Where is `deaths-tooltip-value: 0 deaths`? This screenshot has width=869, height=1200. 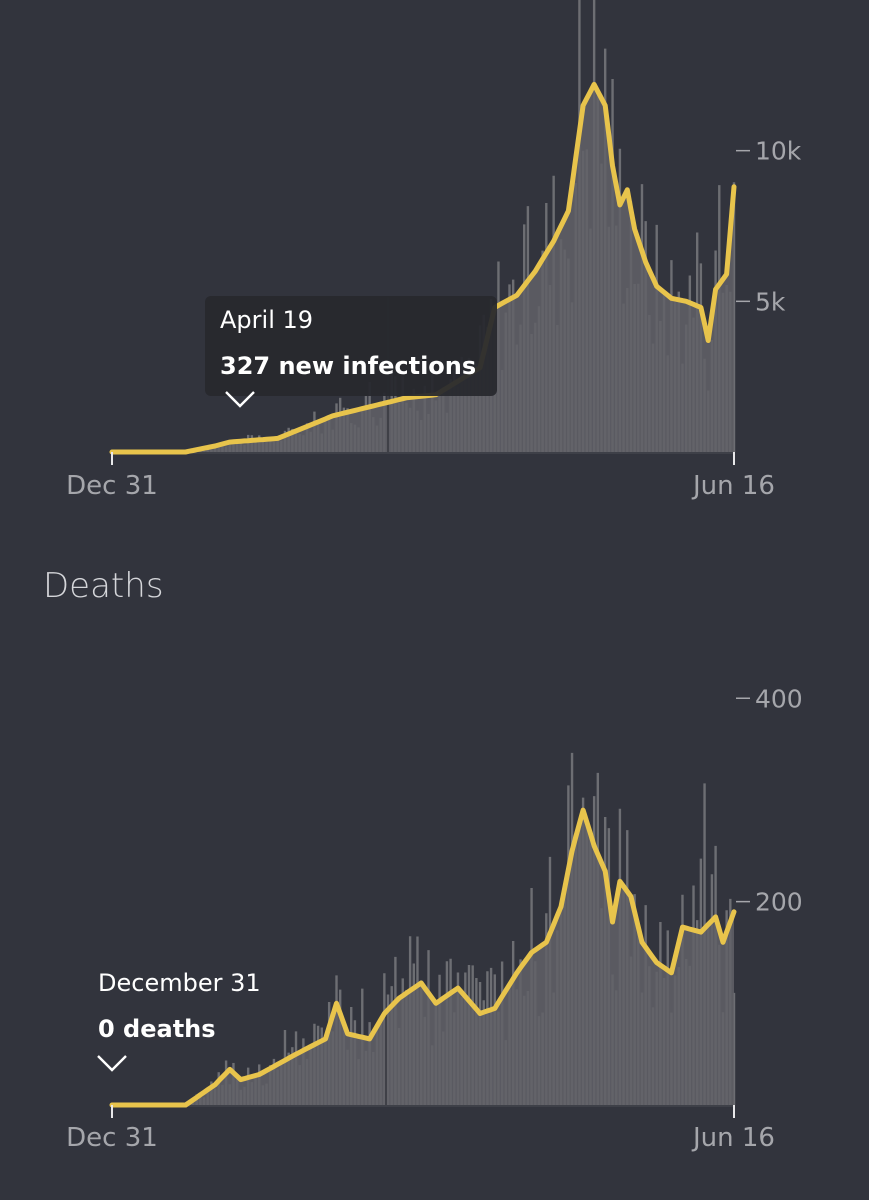
deaths-tooltip-value: 0 deaths is located at coordinates (157, 1029).